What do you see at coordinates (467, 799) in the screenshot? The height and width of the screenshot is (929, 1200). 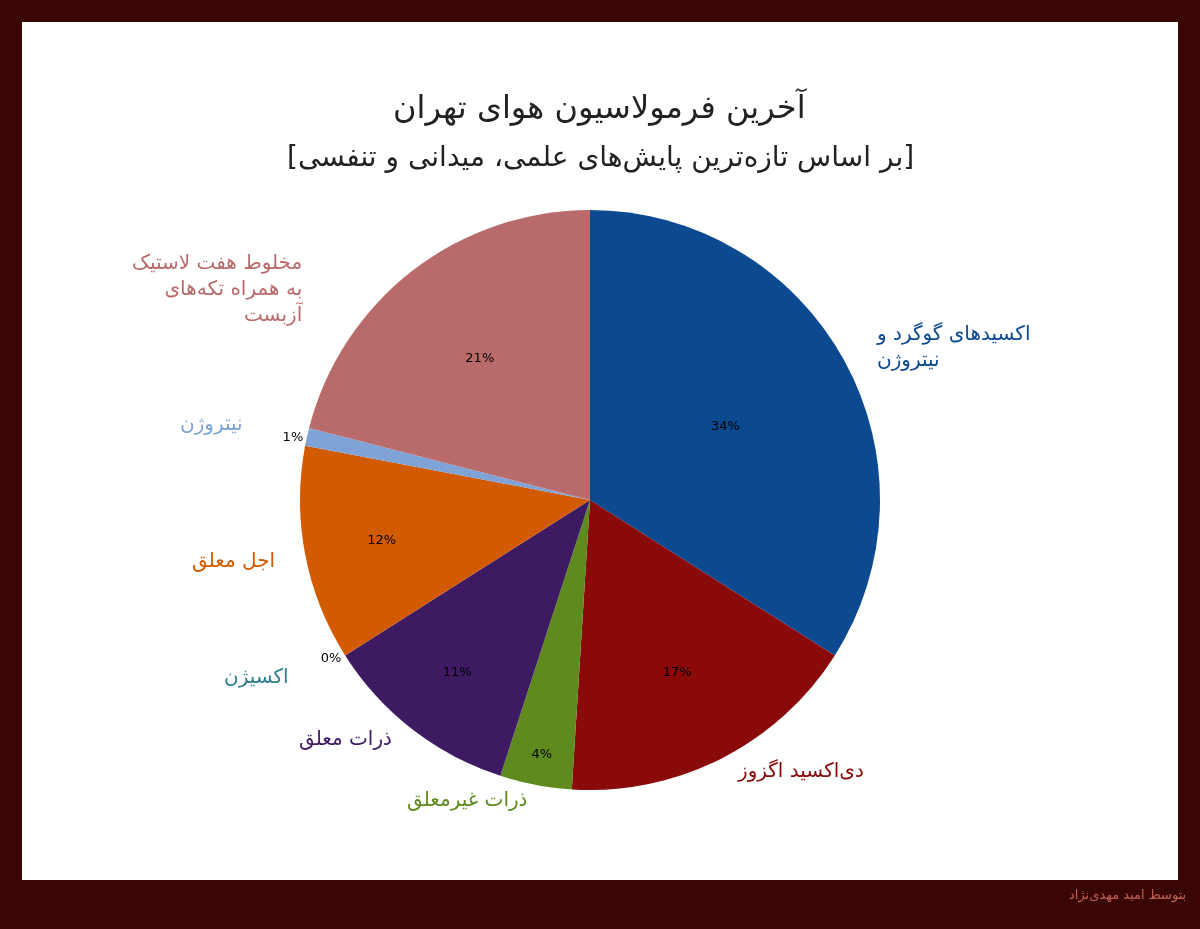 I see `slice-label: ذرات غیرمعلق` at bounding box center [467, 799].